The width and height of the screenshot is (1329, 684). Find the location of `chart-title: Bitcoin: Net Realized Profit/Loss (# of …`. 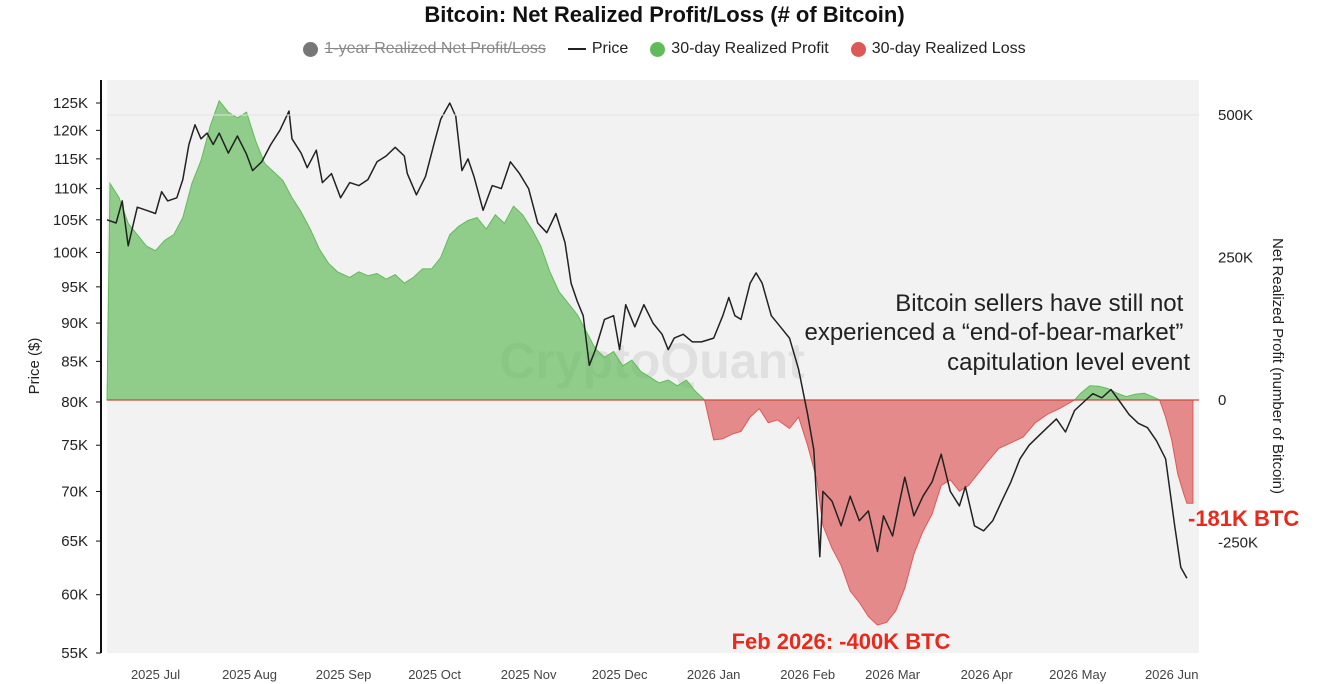

chart-title: Bitcoin: Net Realized Profit/Loss (# of … is located at coordinates (664, 14).